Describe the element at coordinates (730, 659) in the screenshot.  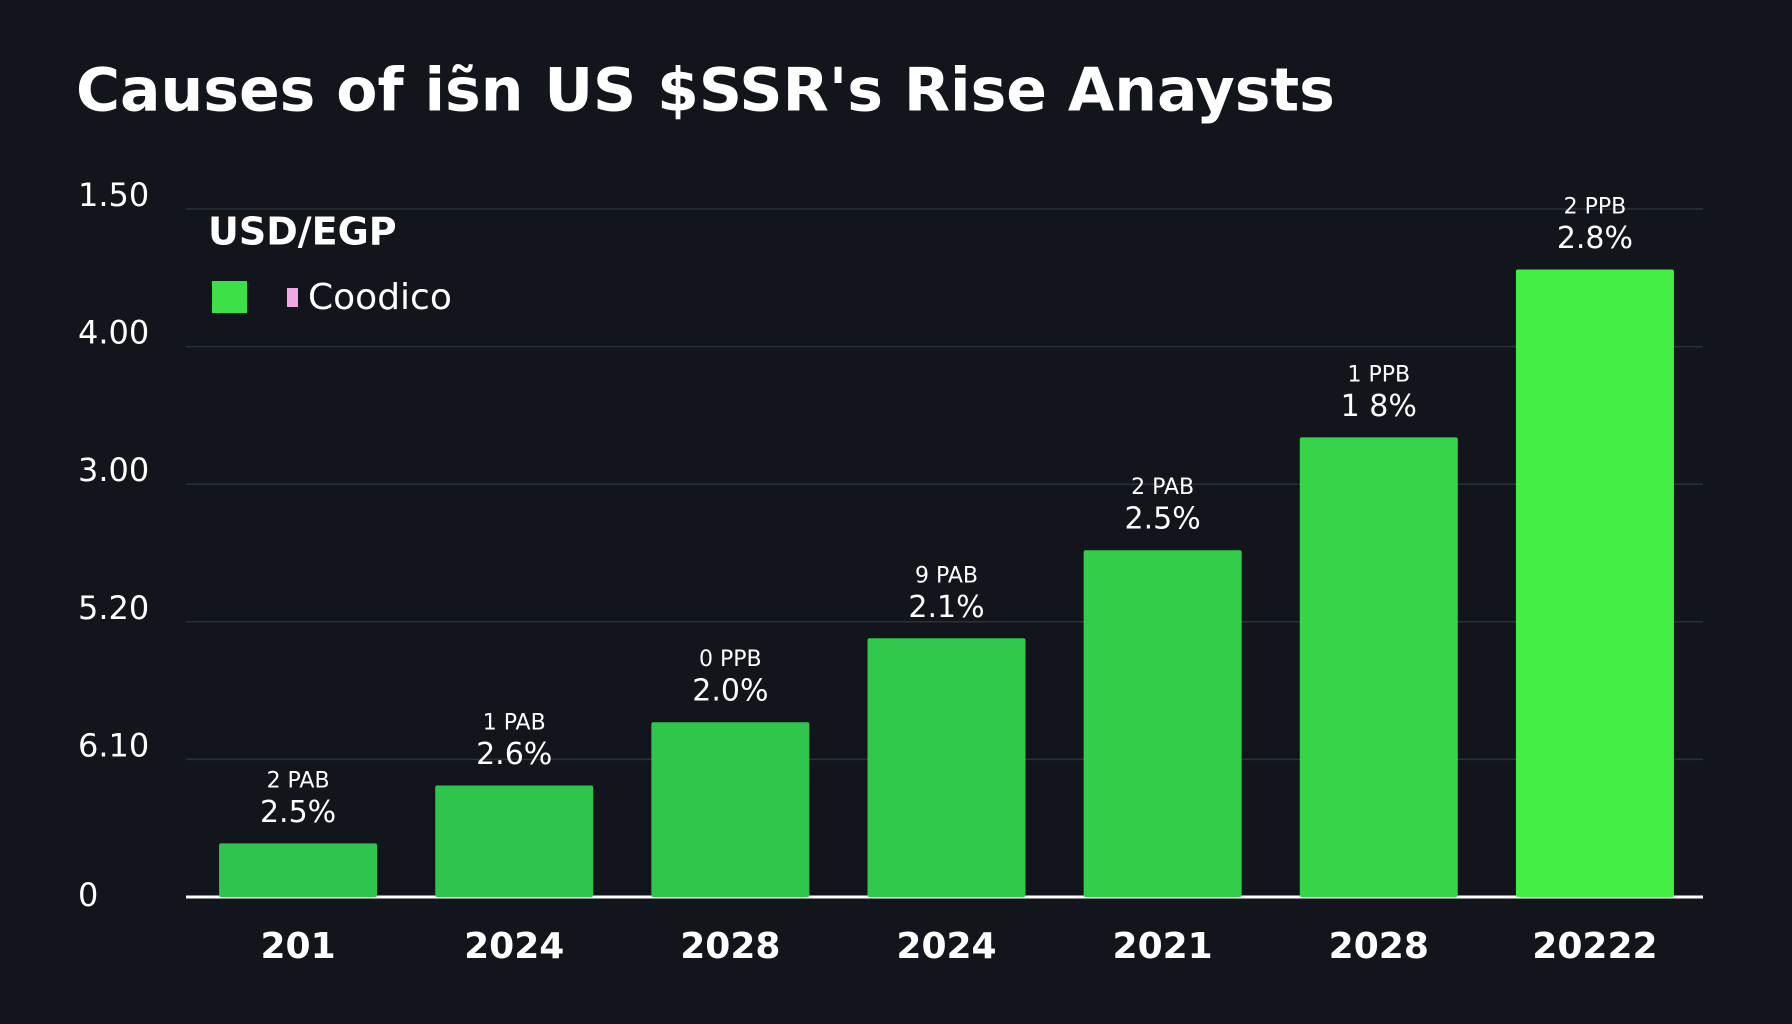
I see `annotation: 0 PPB` at that location.